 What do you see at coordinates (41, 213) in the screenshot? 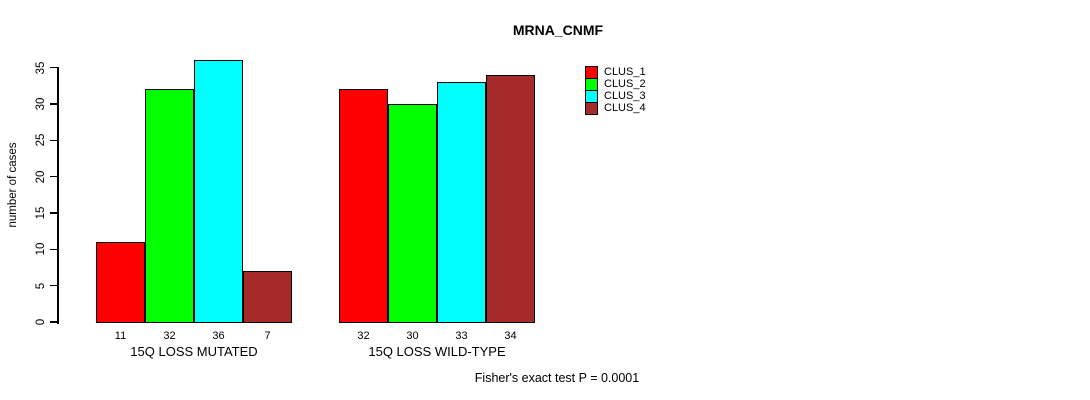
I see `y-axis-tick-label: 15` at bounding box center [41, 213].